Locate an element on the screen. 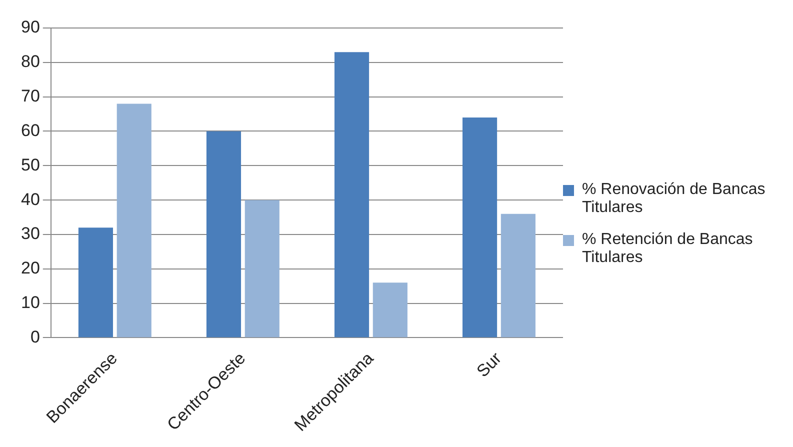 This screenshot has width=793, height=447. y-tick-label: 30 is located at coordinates (30, 234).